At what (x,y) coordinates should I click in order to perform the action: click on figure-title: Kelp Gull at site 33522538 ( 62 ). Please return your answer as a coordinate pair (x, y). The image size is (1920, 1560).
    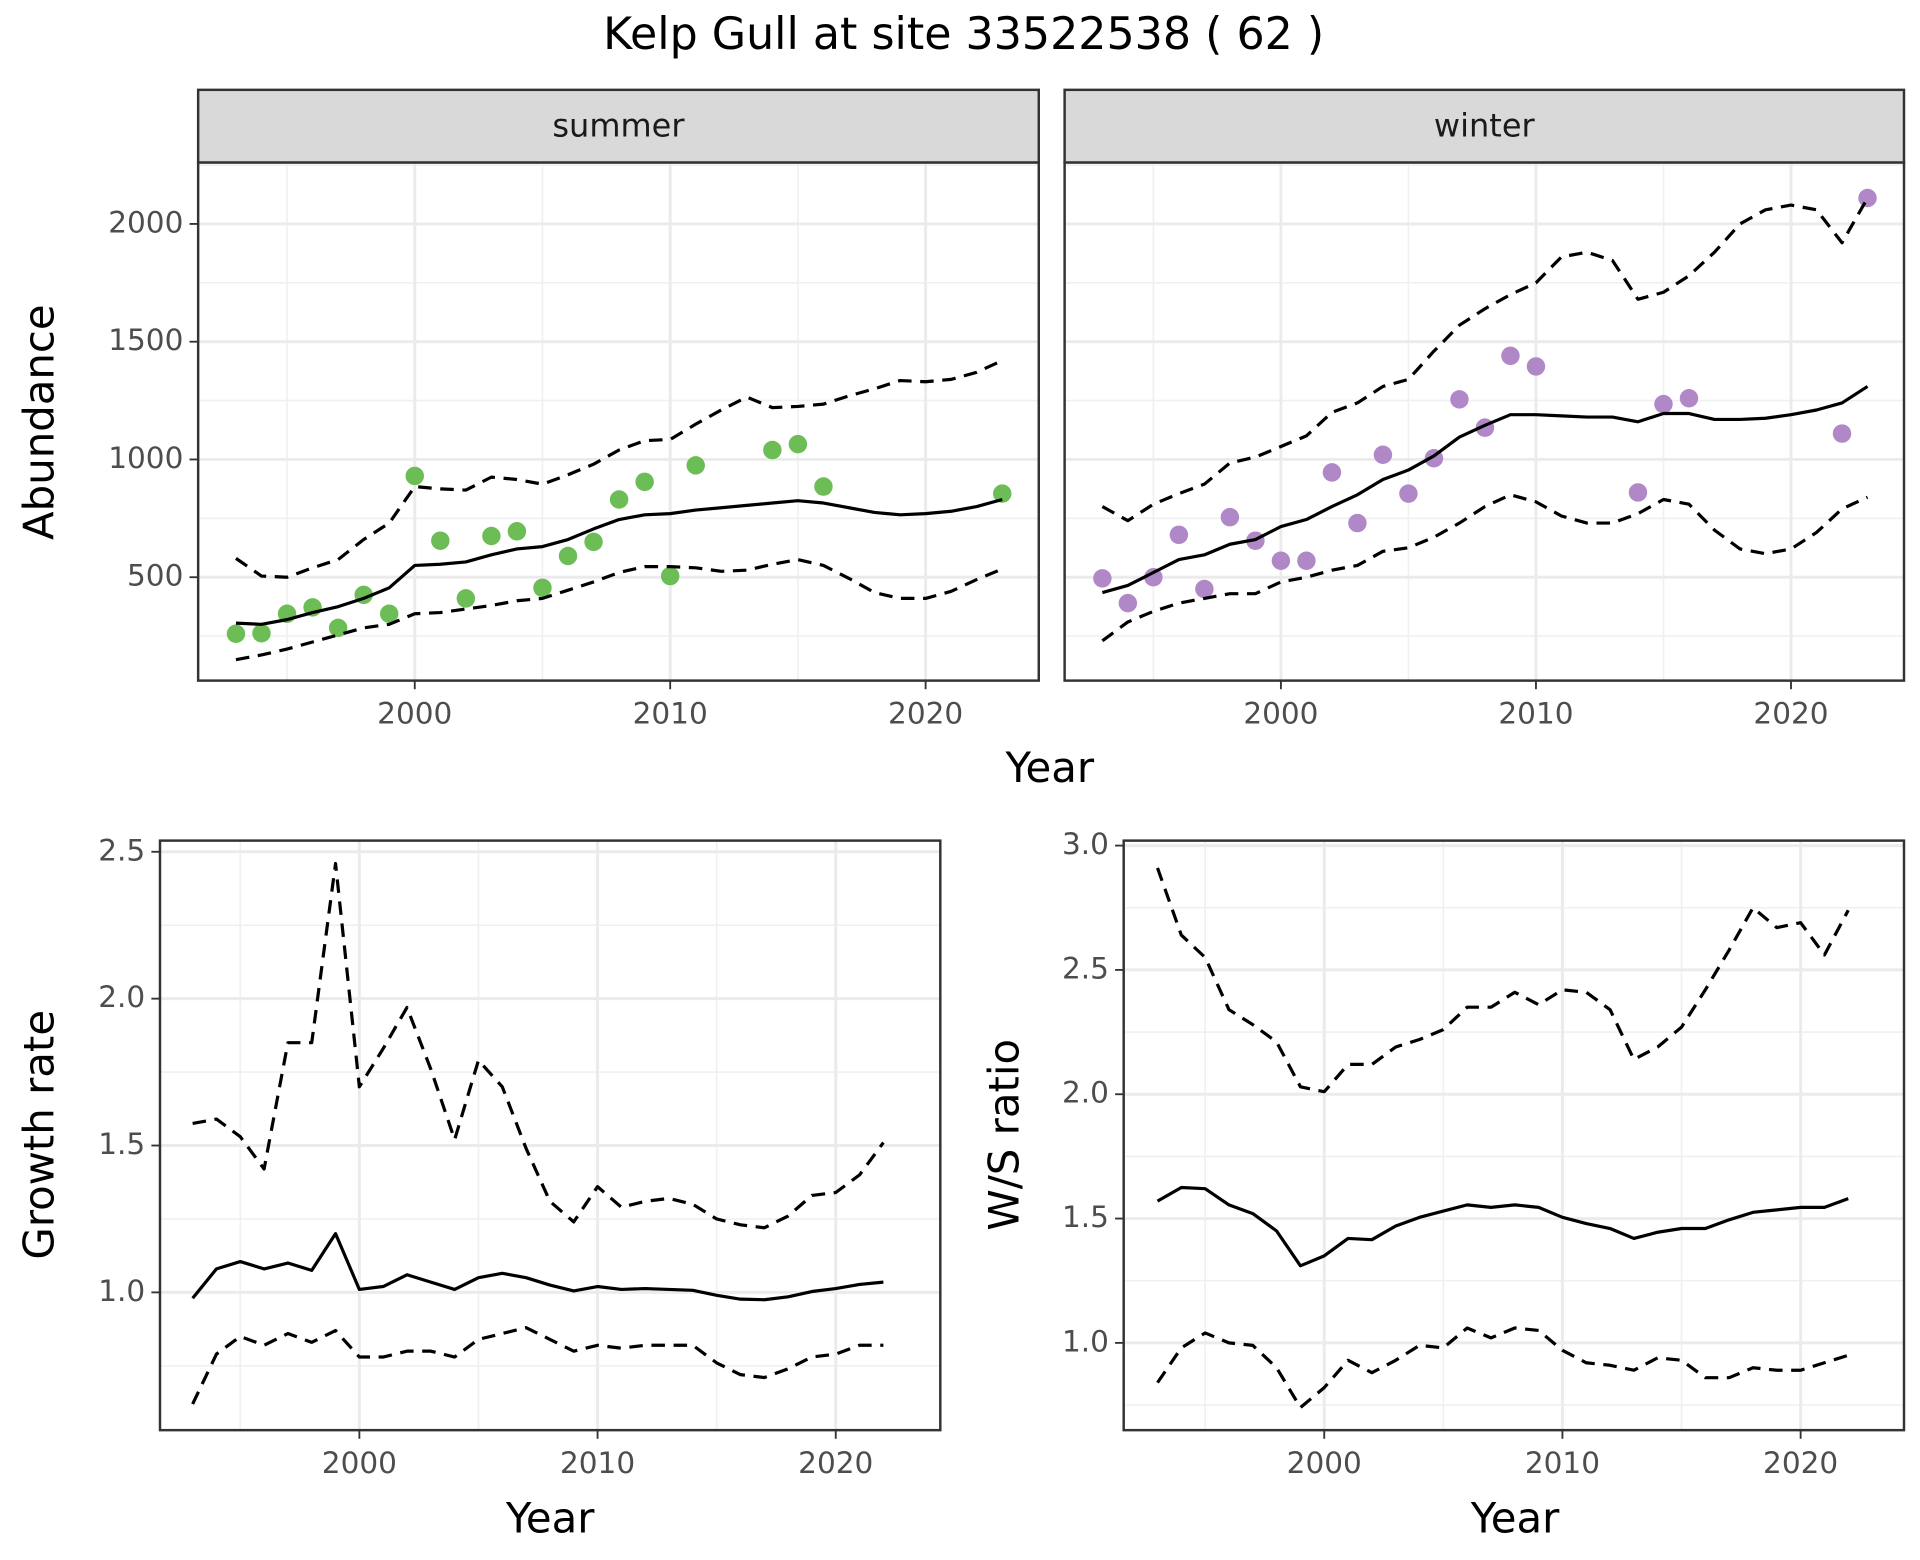
    Looking at the image, I should click on (963, 34).